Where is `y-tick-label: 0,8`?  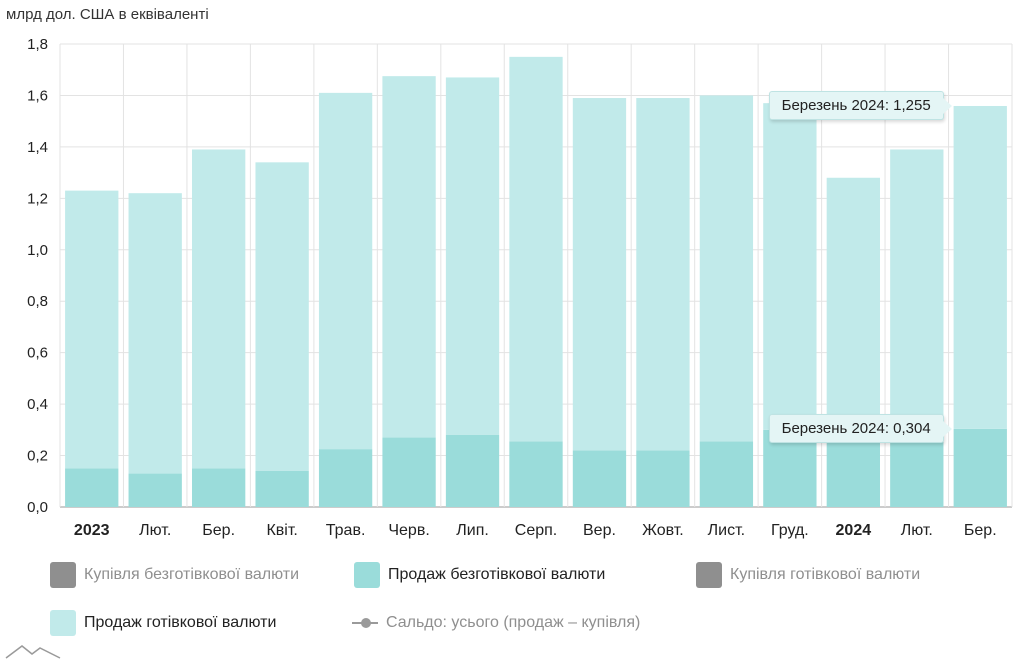
y-tick-label: 0,8 is located at coordinates (37, 301).